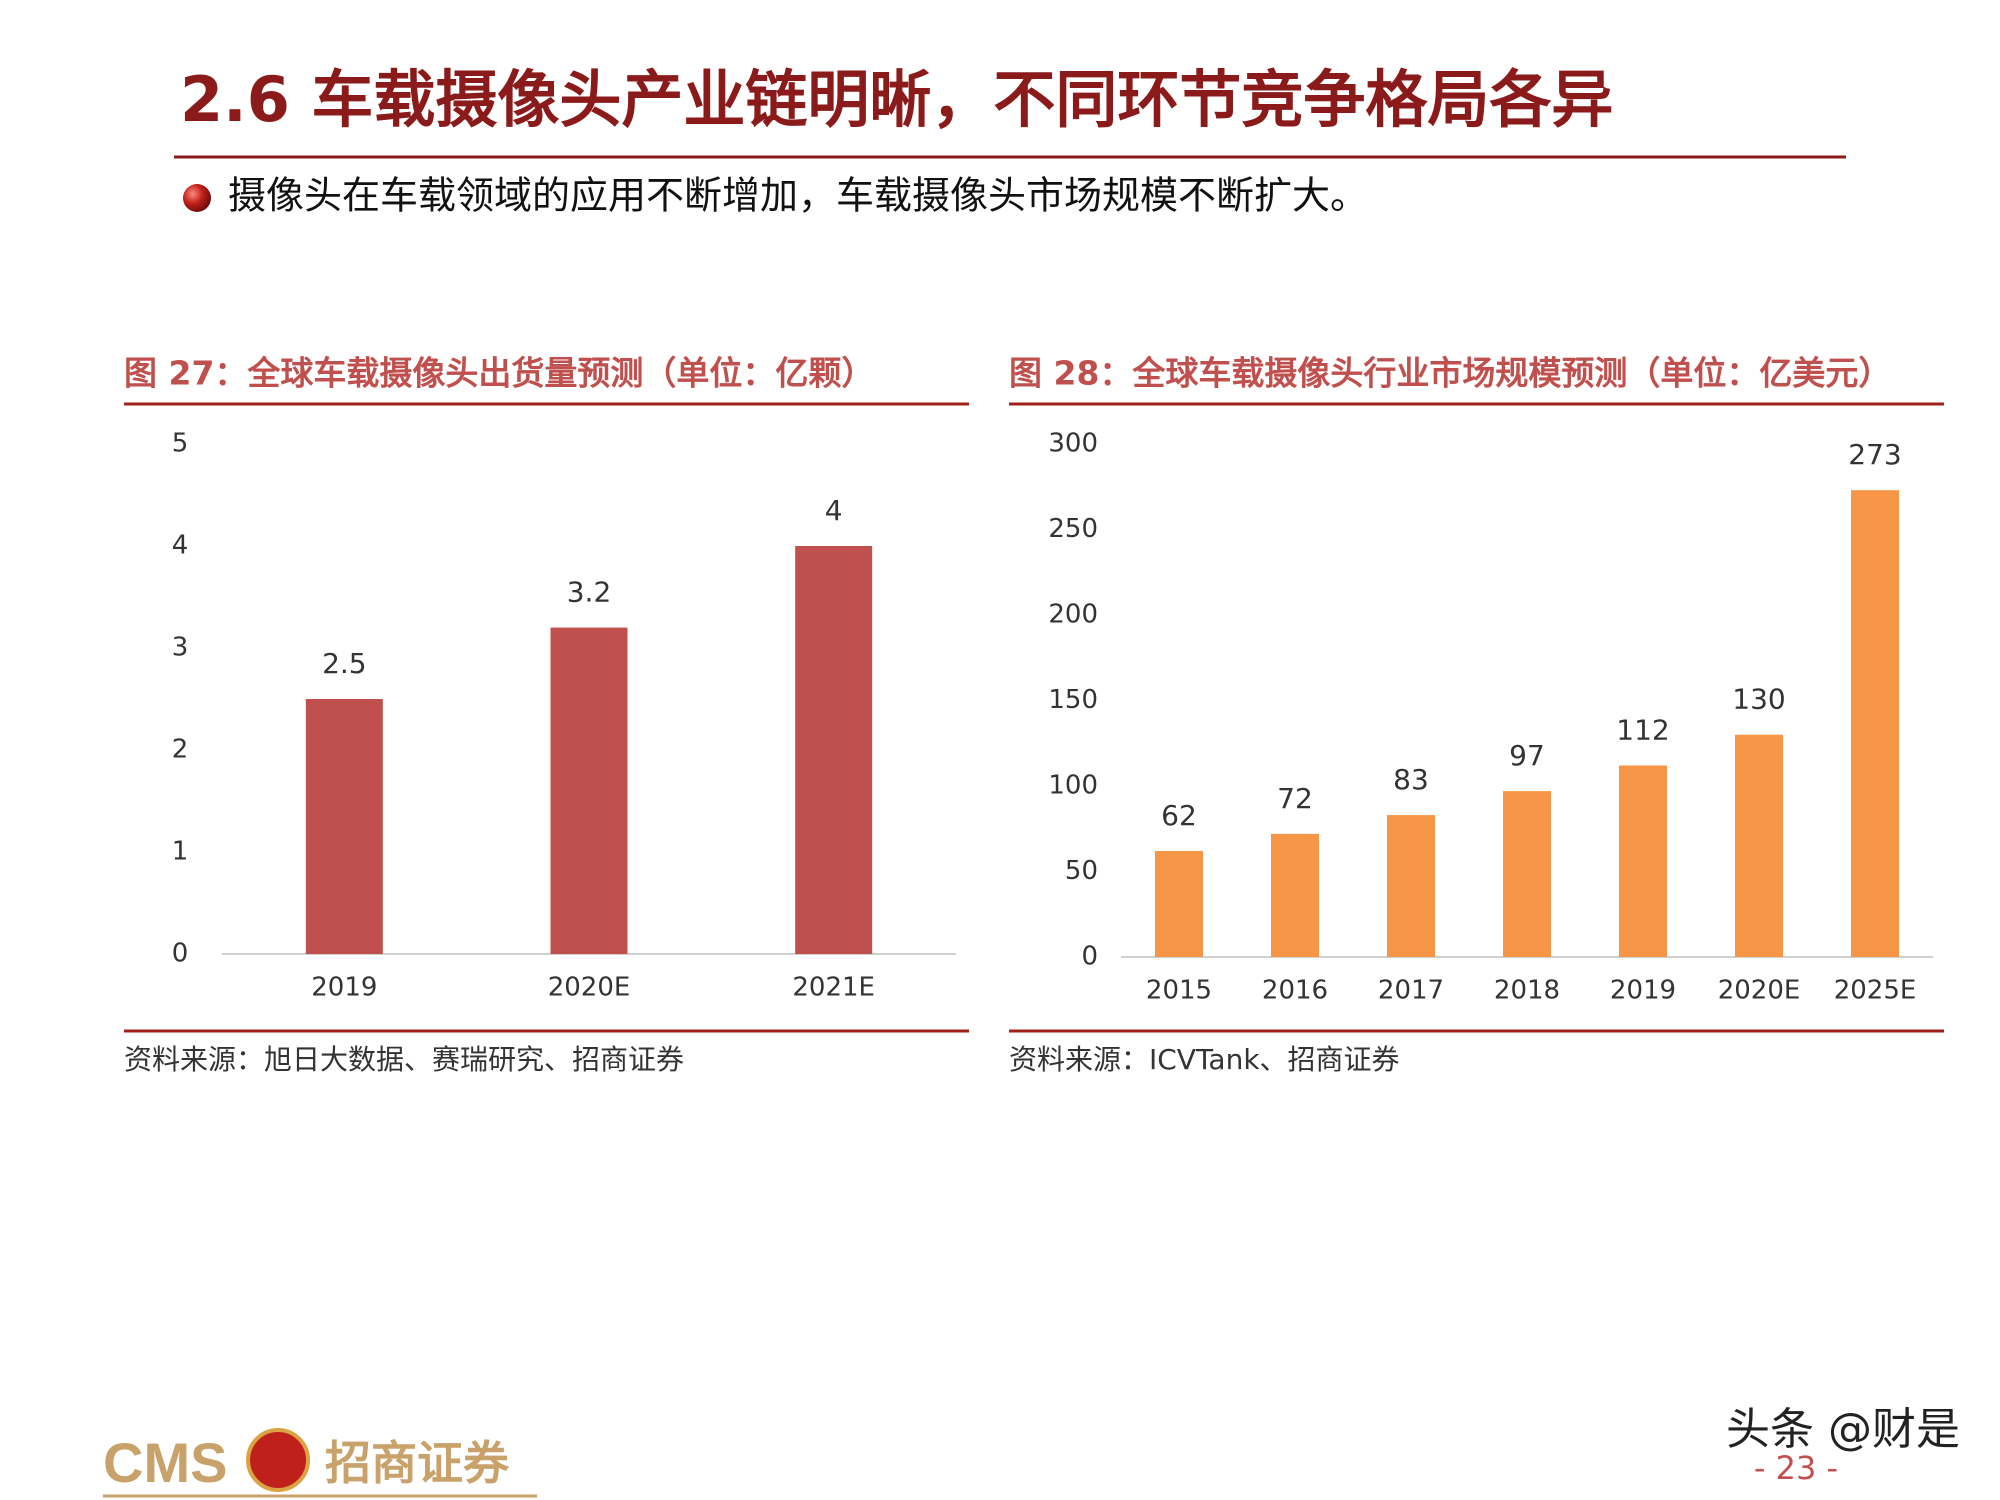  I want to click on chart-source: 资料来源：旭日大数据、赛瑞研究、招商证券, so click(404, 1059).